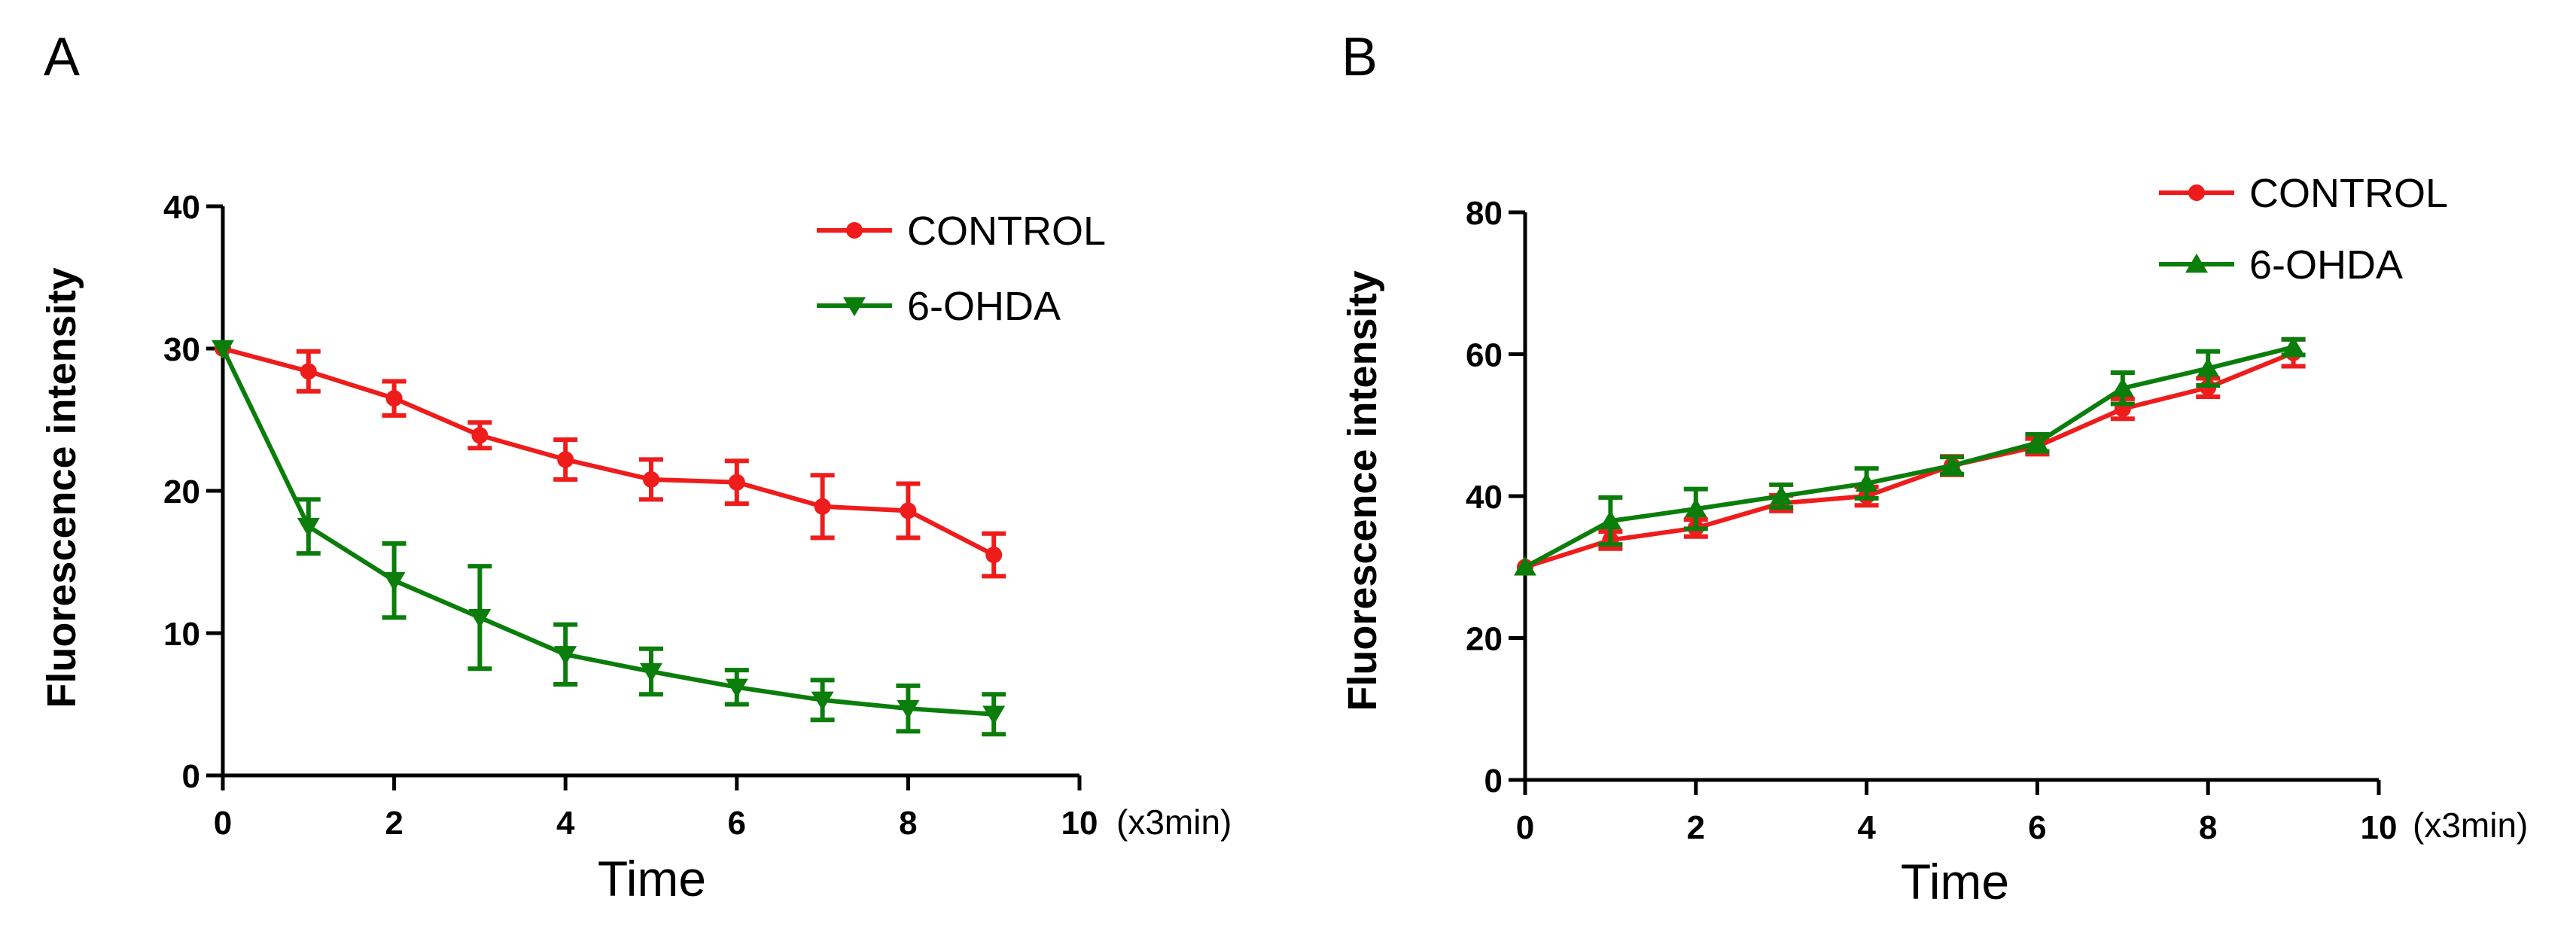 The height and width of the screenshot is (932, 2576). Describe the element at coordinates (652, 878) in the screenshot. I see `panel-a-x-axis-title: Time` at that location.